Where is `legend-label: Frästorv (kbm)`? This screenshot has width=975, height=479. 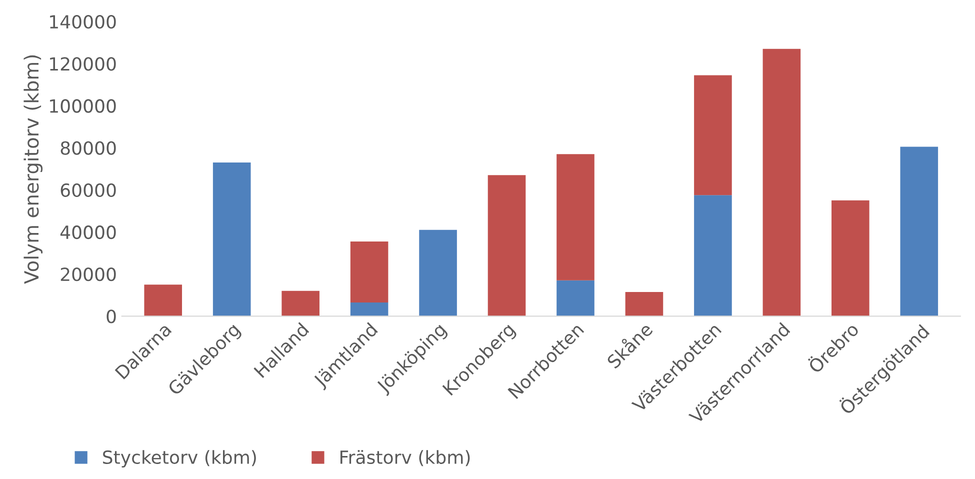
legend-label: Frästorv (kbm) is located at coordinates (405, 458).